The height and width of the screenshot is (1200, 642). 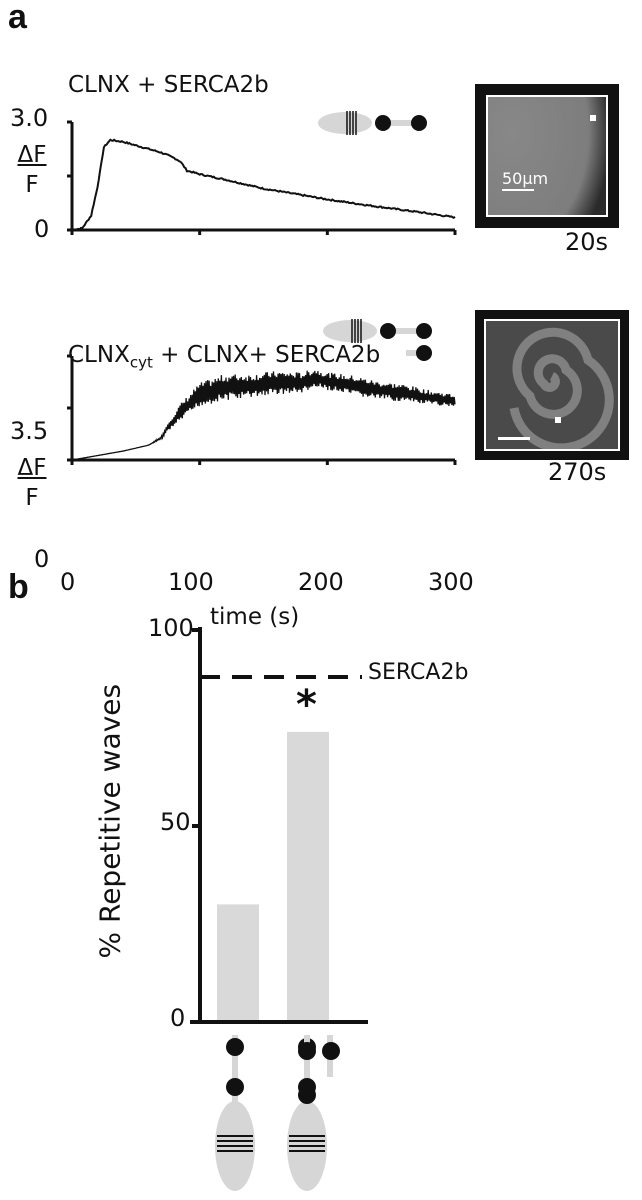 I want to click on image-time-270s: 270s, so click(x=577, y=472).